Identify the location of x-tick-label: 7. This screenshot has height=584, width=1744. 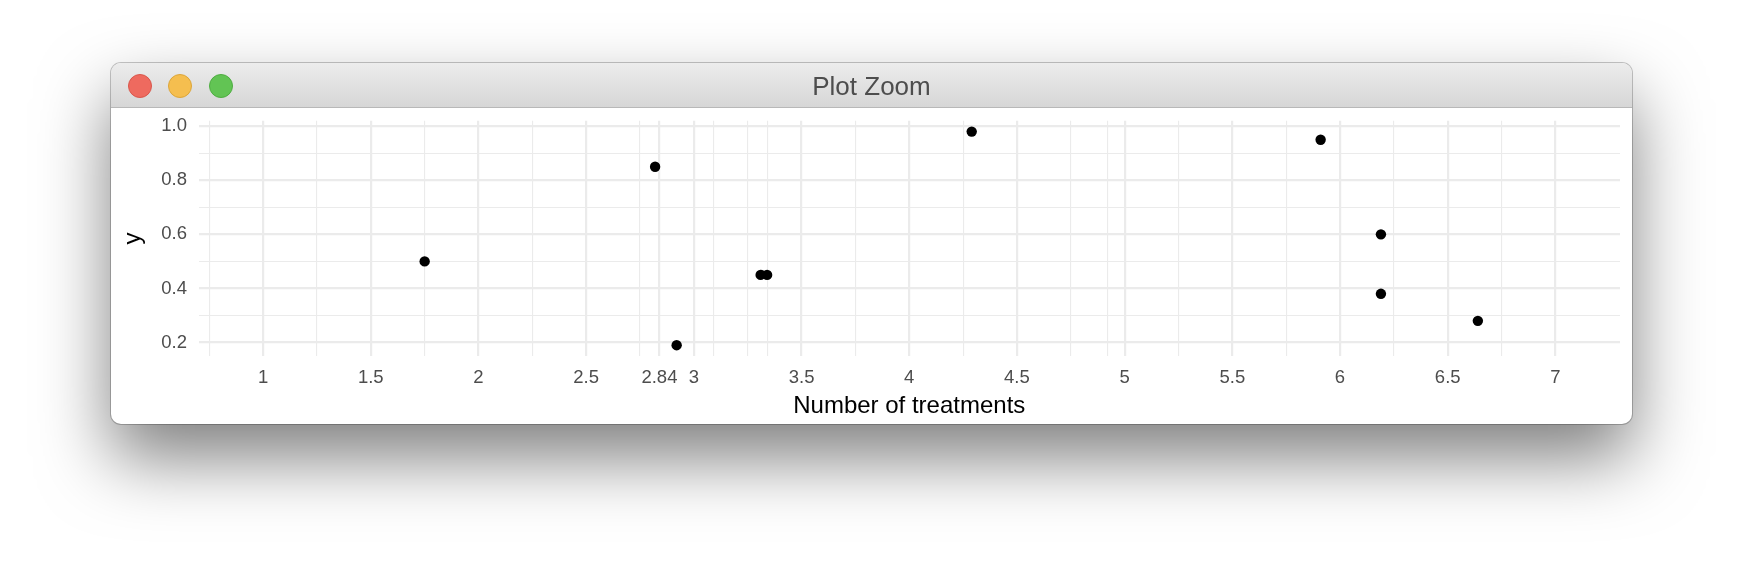
(1555, 376).